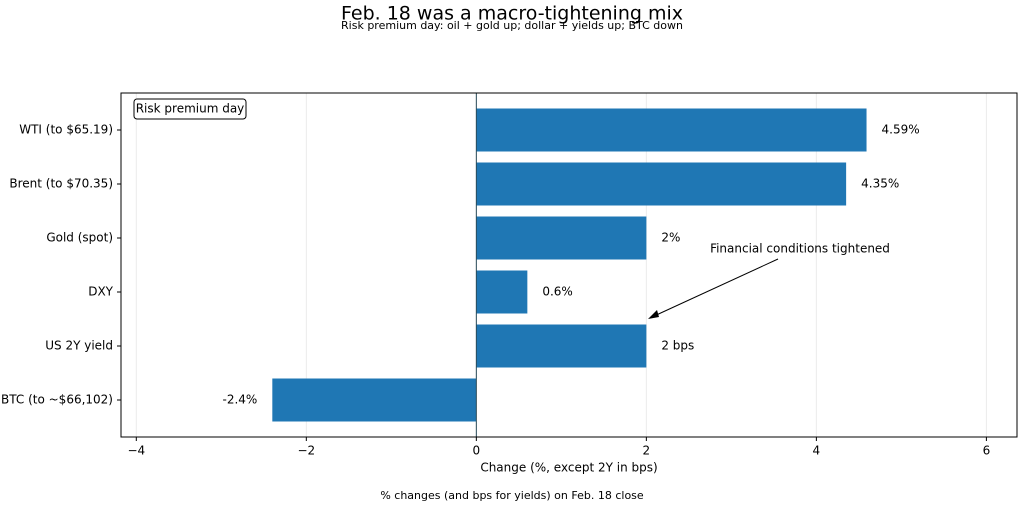  I want to click on value-label: 4.59%, so click(901, 130).